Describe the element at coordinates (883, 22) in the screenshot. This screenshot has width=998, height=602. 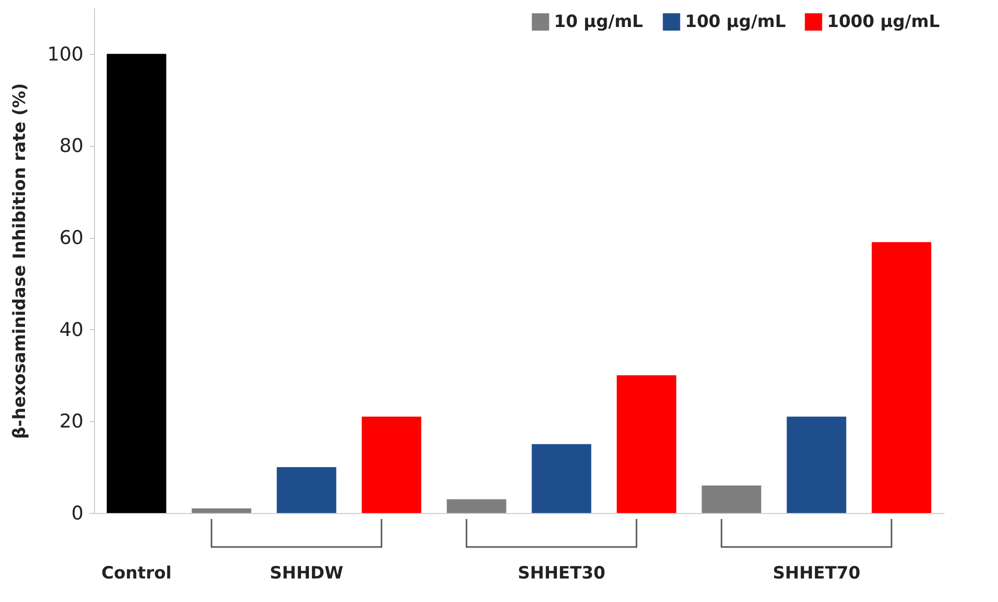
I see `legend-label: 1000 µg/mL` at that location.